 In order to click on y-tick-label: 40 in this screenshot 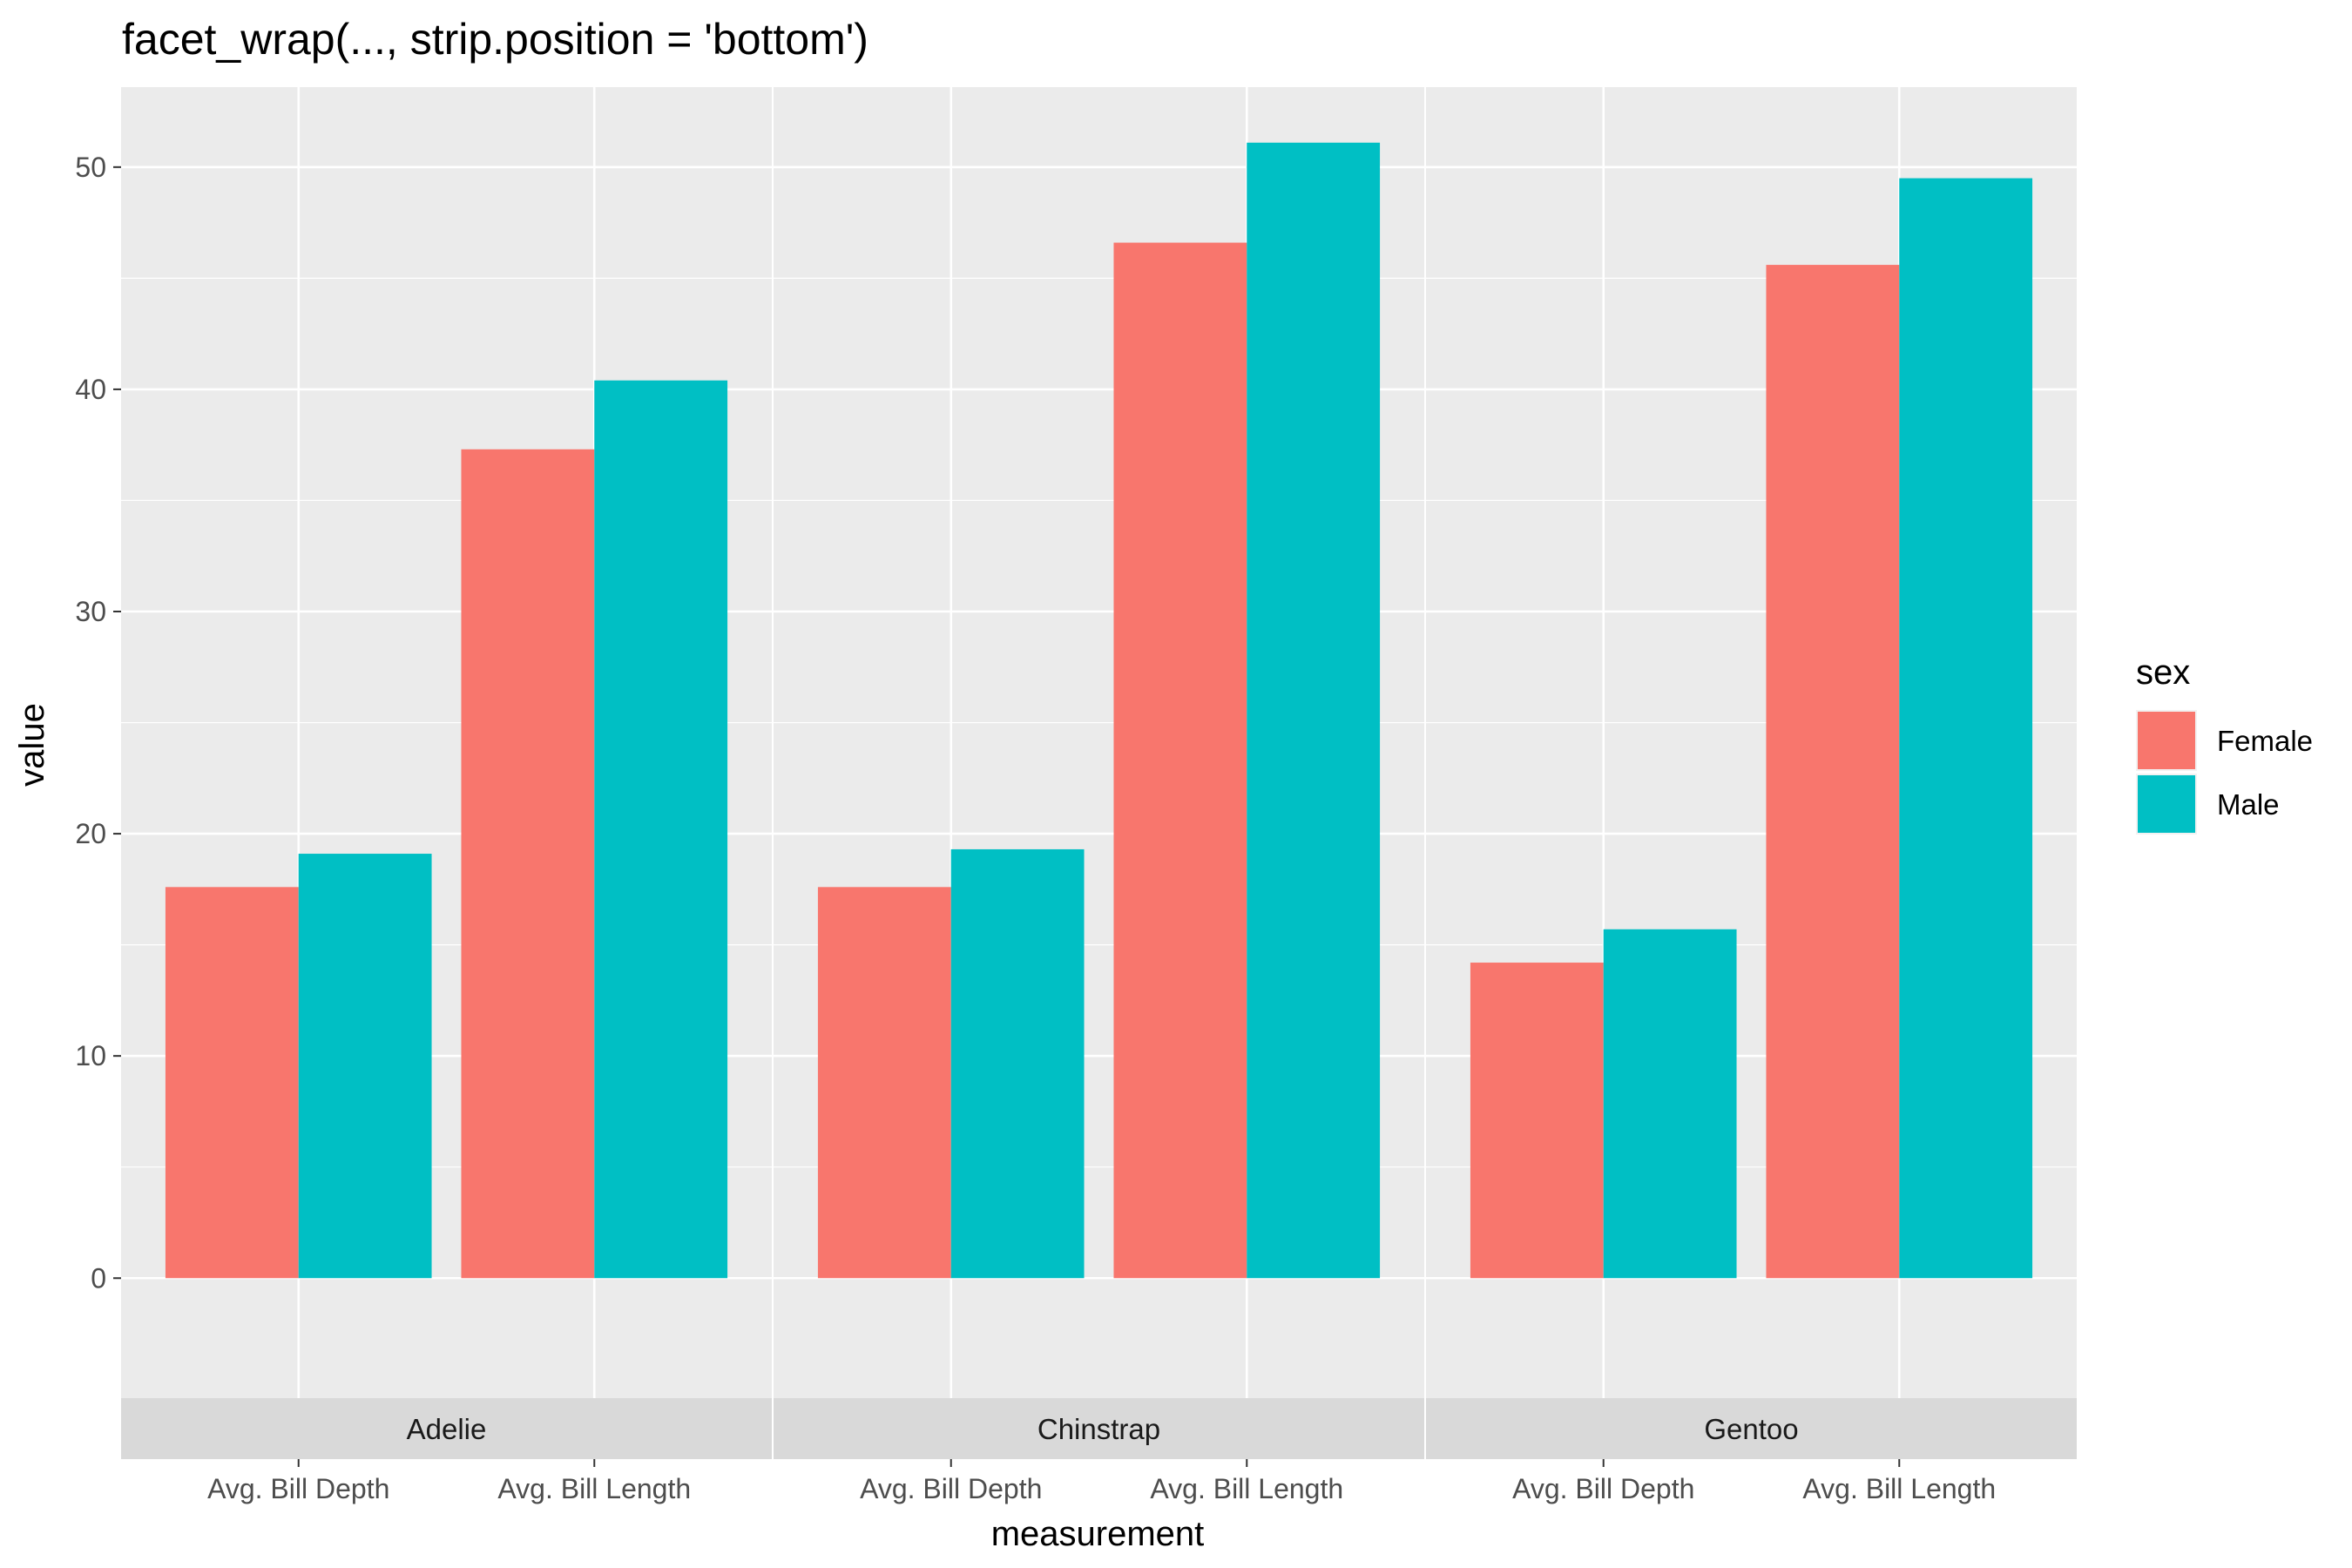, I will do `click(90, 389)`.